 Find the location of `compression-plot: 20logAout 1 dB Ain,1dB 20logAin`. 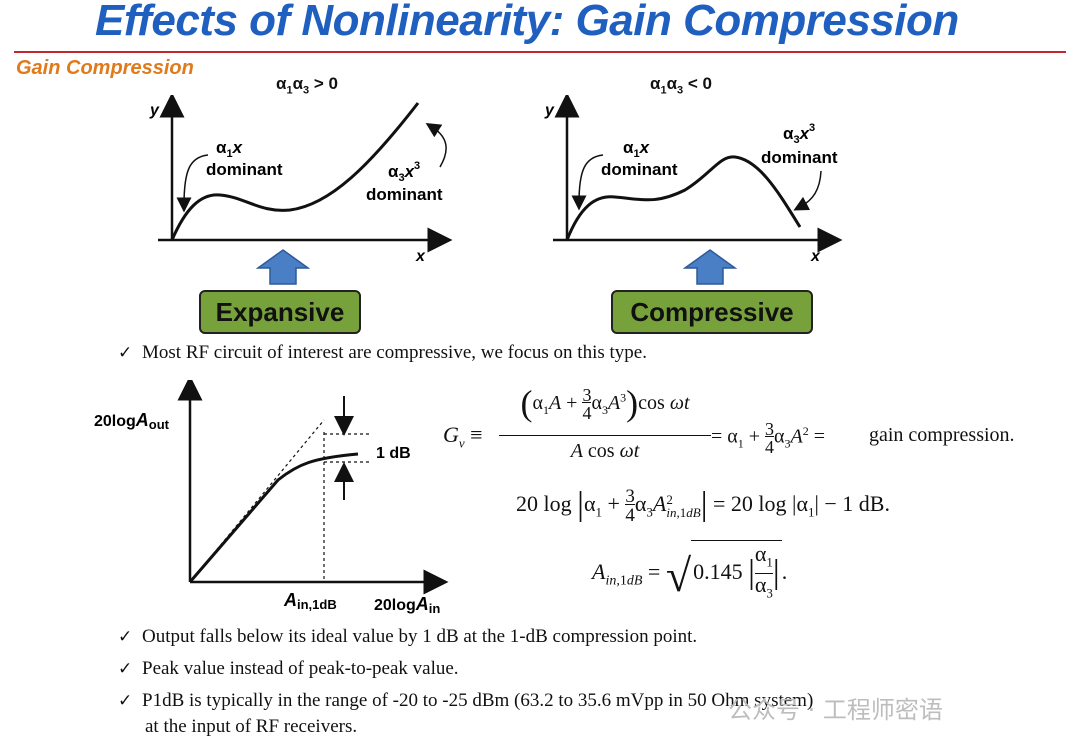

compression-plot: 20logAout 1 dB Ain,1dB 20logAin is located at coordinates (271, 498).